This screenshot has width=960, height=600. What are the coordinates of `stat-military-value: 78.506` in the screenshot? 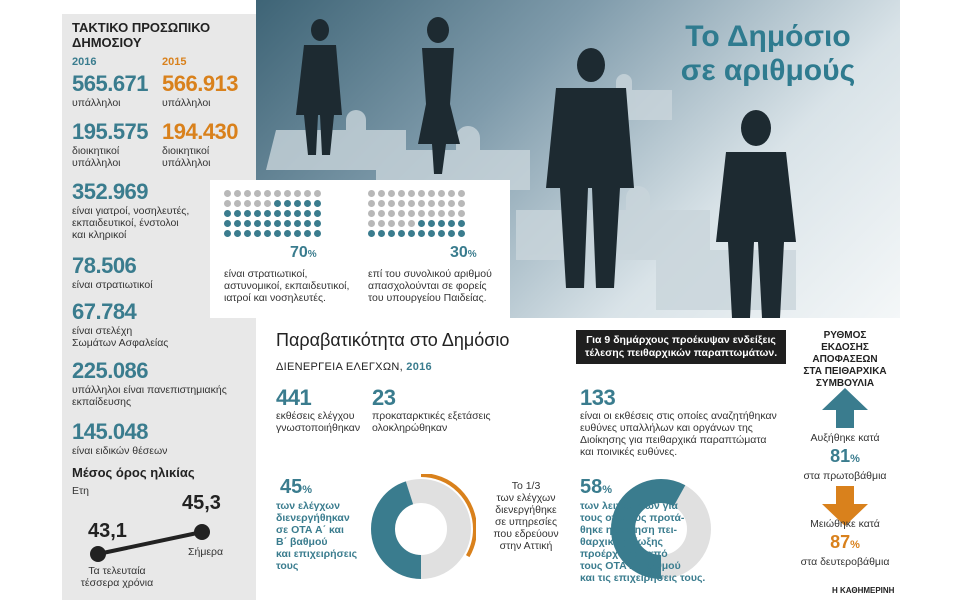 It's located at (104, 265).